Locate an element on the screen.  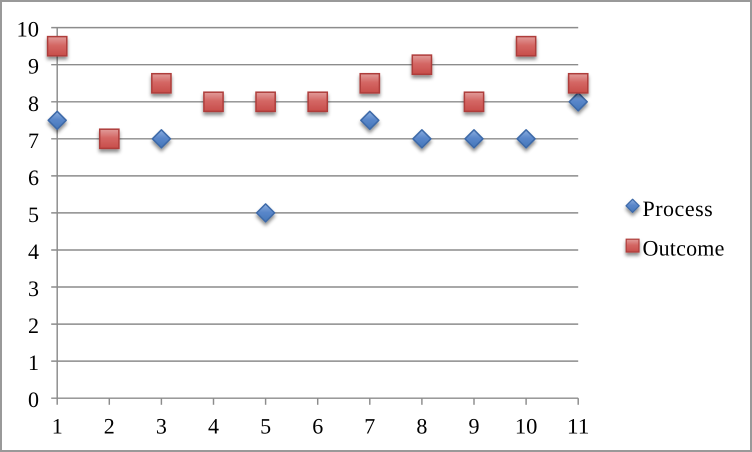
svg-text: 11 is located at coordinates (578, 426).